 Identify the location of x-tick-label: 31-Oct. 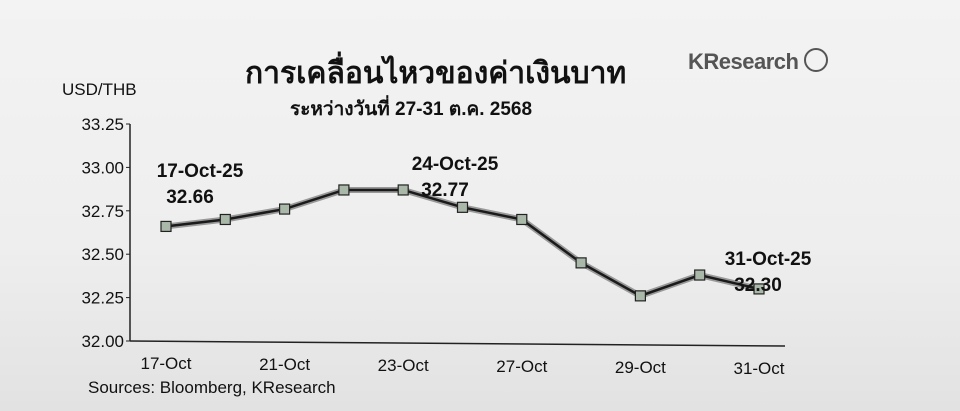
(758, 368).